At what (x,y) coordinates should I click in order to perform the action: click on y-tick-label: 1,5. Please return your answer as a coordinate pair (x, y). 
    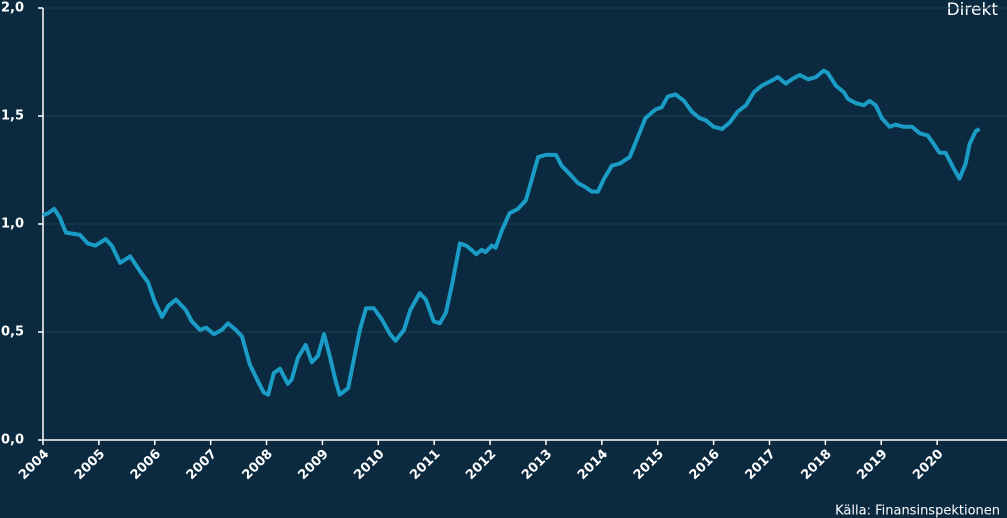
    Looking at the image, I should click on (12, 116).